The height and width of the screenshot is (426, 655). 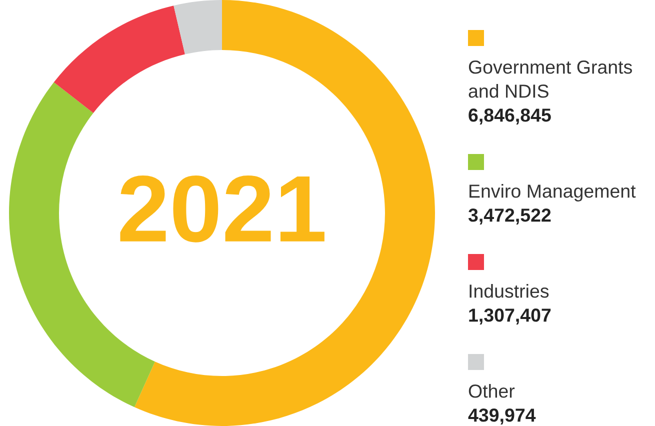 What do you see at coordinates (509, 116) in the screenshot?
I see `data-label: 6,846,845` at bounding box center [509, 116].